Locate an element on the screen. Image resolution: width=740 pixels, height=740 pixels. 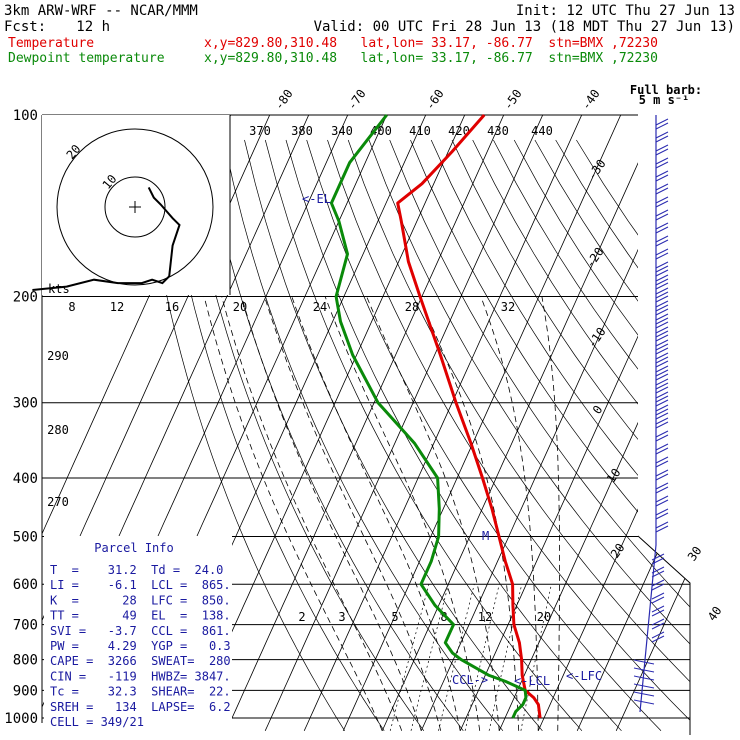
mixing-ratio-upper-label: 24 is located at coordinates (320, 307).